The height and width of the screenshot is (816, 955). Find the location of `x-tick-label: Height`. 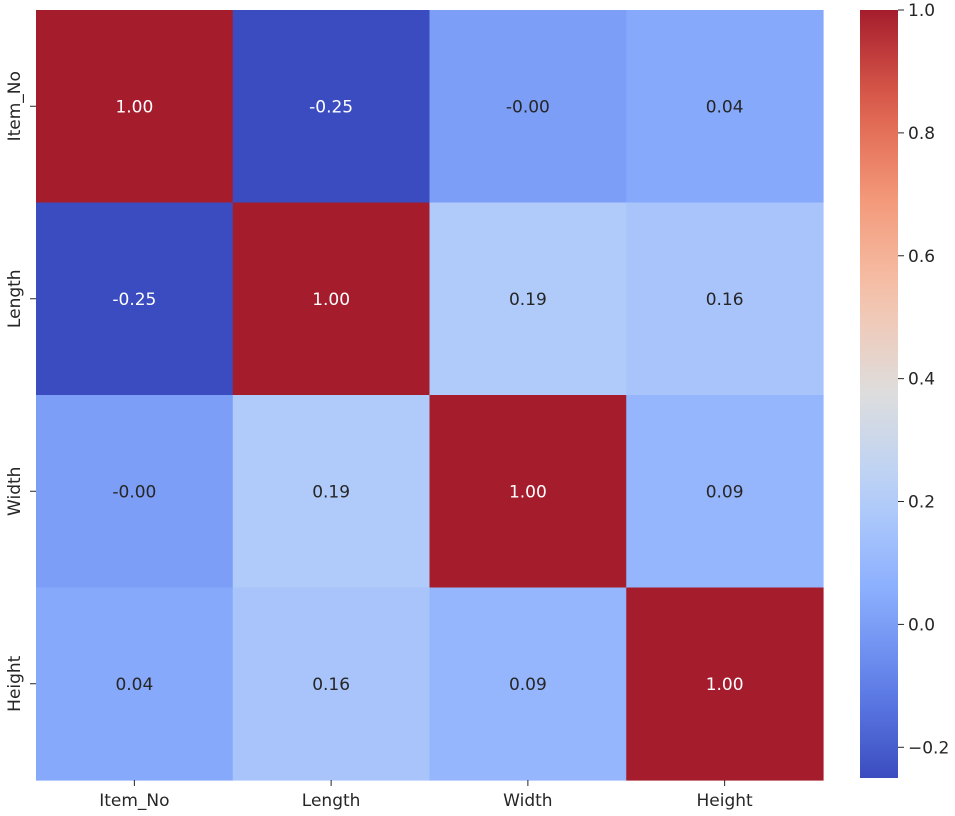

x-tick-label: Height is located at coordinates (725, 801).